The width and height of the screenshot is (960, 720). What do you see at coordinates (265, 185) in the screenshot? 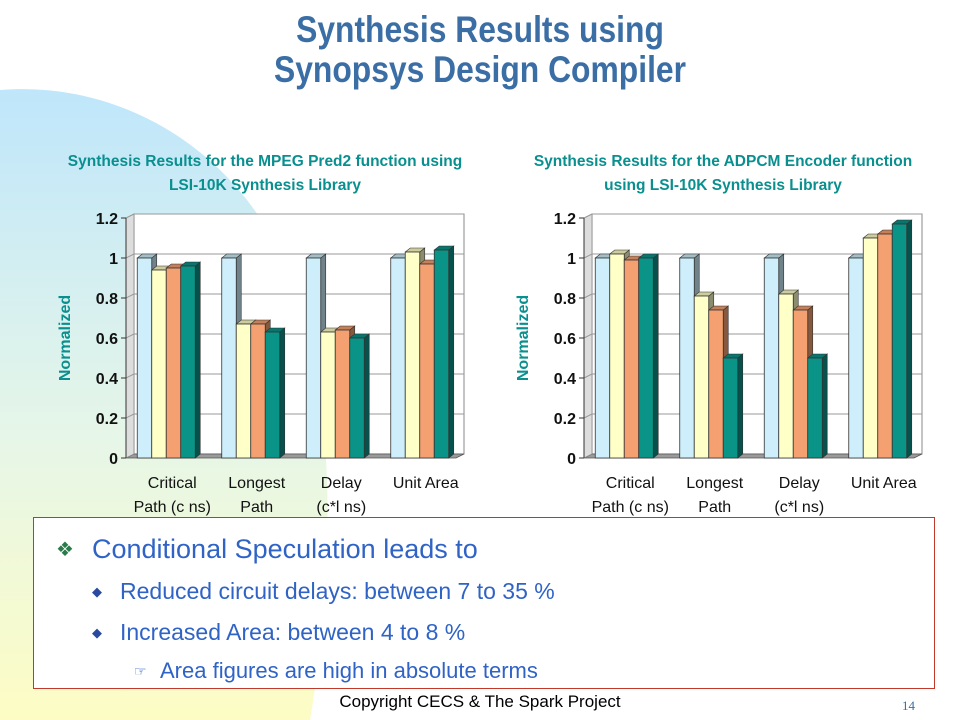
I see `chart-title-line: LSI-10K Synthesis Library` at bounding box center [265, 185].